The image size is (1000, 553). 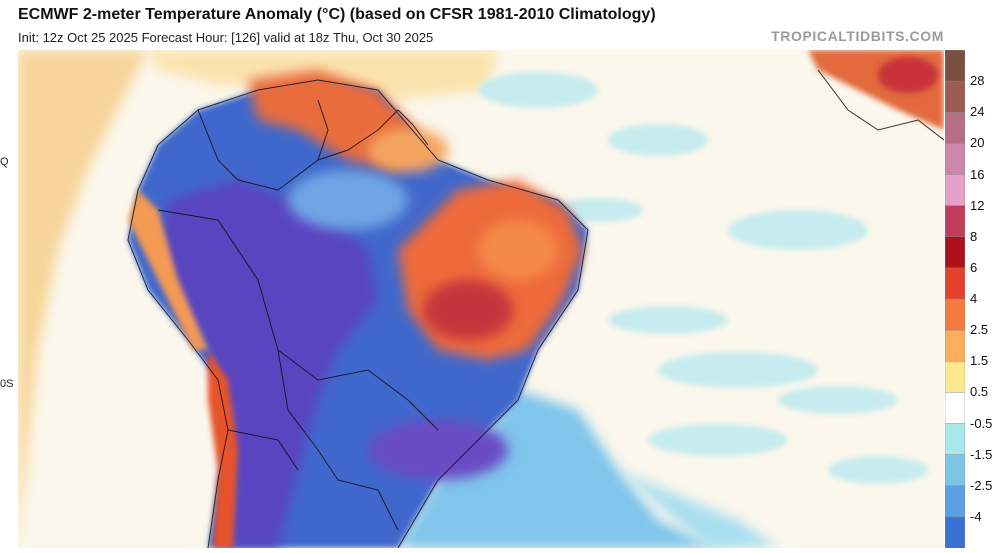 I want to click on colorbar-tick-label: 1.5, so click(x=979, y=361).